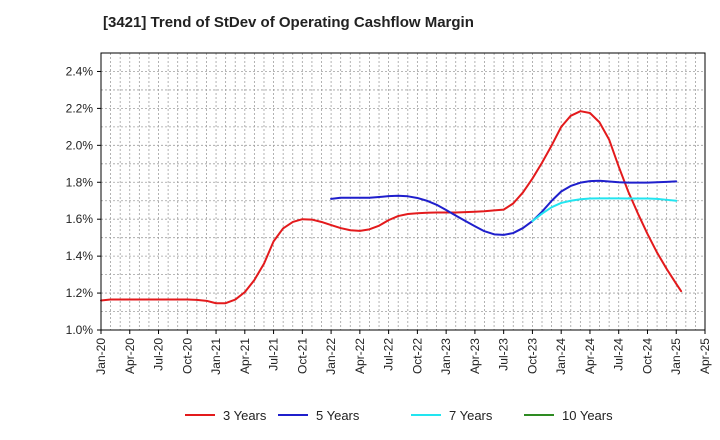  What do you see at coordinates (216, 356) in the screenshot?
I see `x-tick-label: Jan-21` at bounding box center [216, 356].